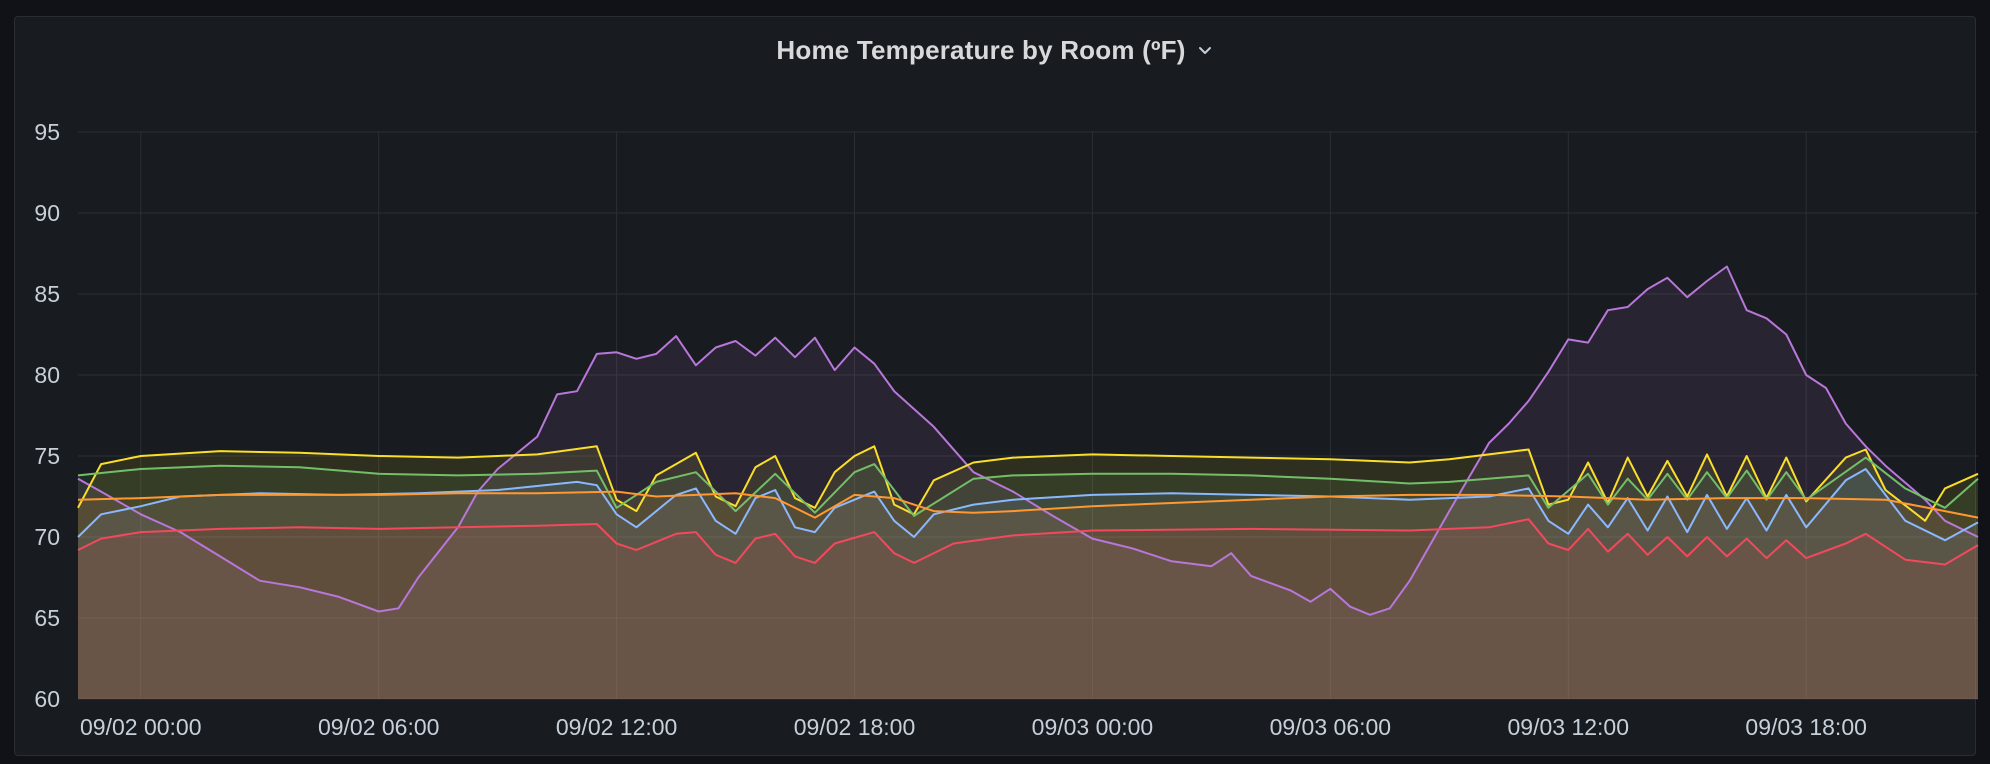  I want to click on panel-header: Home Temperature by Room (ºF), so click(995, 50).